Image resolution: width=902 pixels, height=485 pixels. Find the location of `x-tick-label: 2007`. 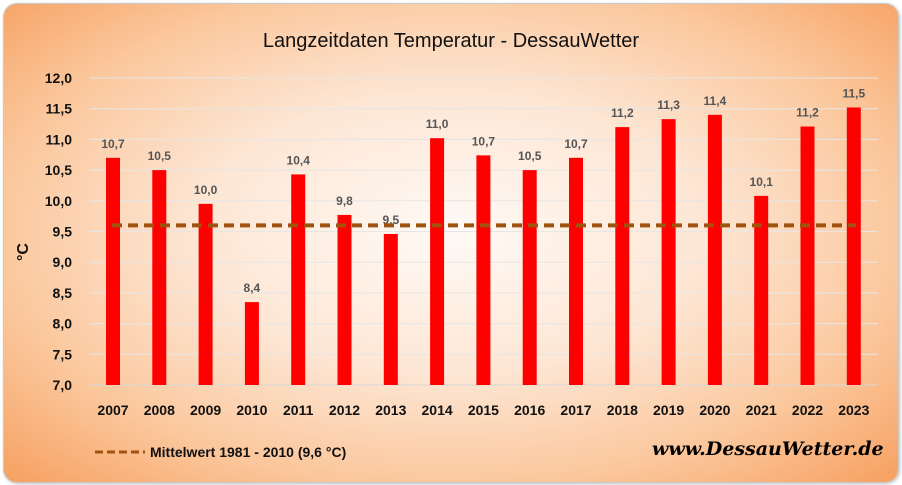

x-tick-label: 2007 is located at coordinates (112, 410).